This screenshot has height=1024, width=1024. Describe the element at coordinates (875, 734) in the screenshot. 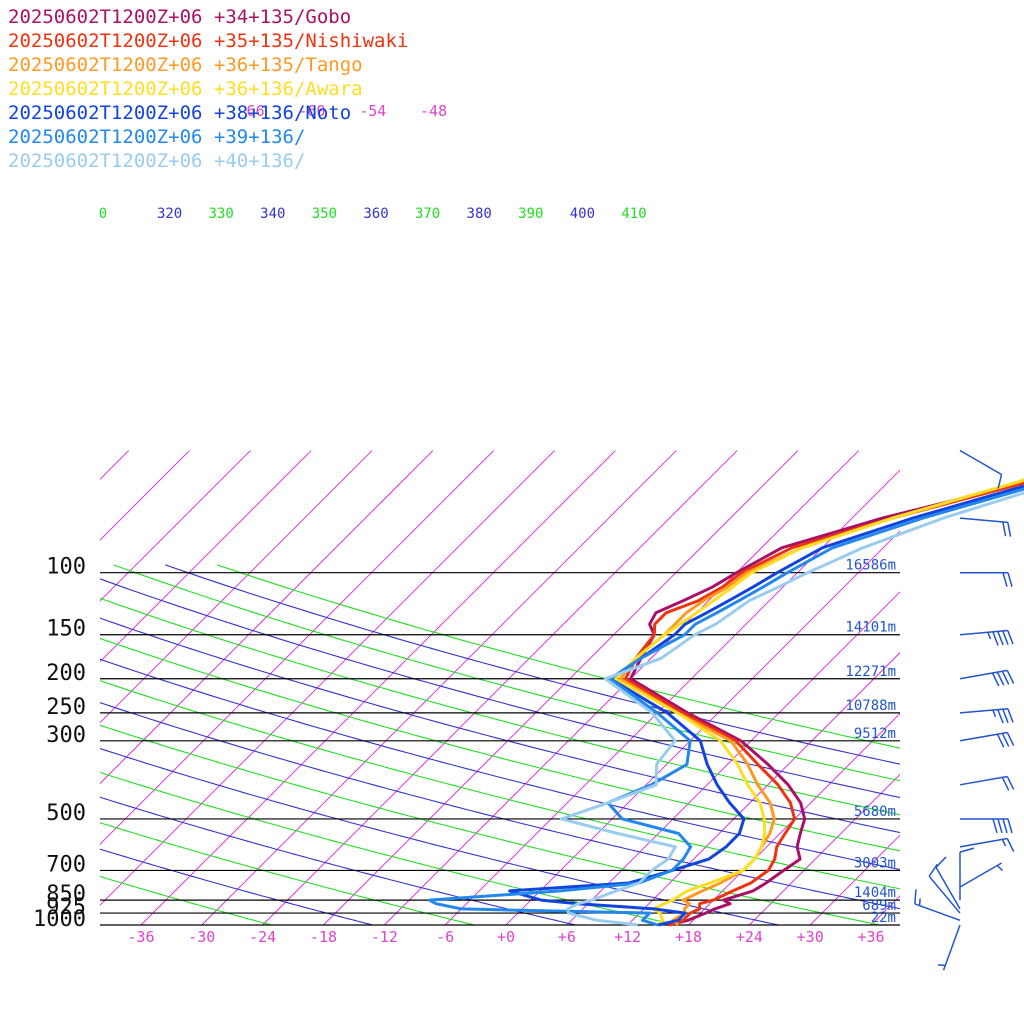

I see `height-label-300: 9512m` at that location.